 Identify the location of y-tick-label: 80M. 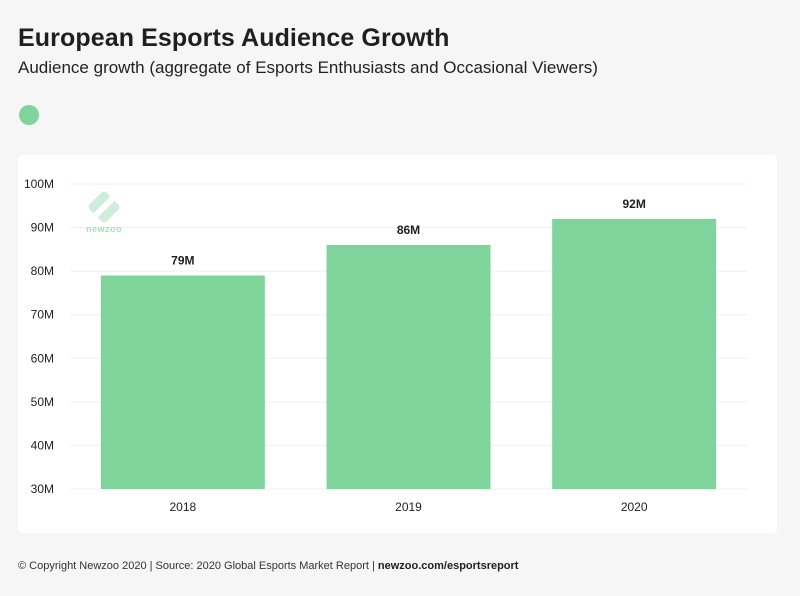
(42, 271).